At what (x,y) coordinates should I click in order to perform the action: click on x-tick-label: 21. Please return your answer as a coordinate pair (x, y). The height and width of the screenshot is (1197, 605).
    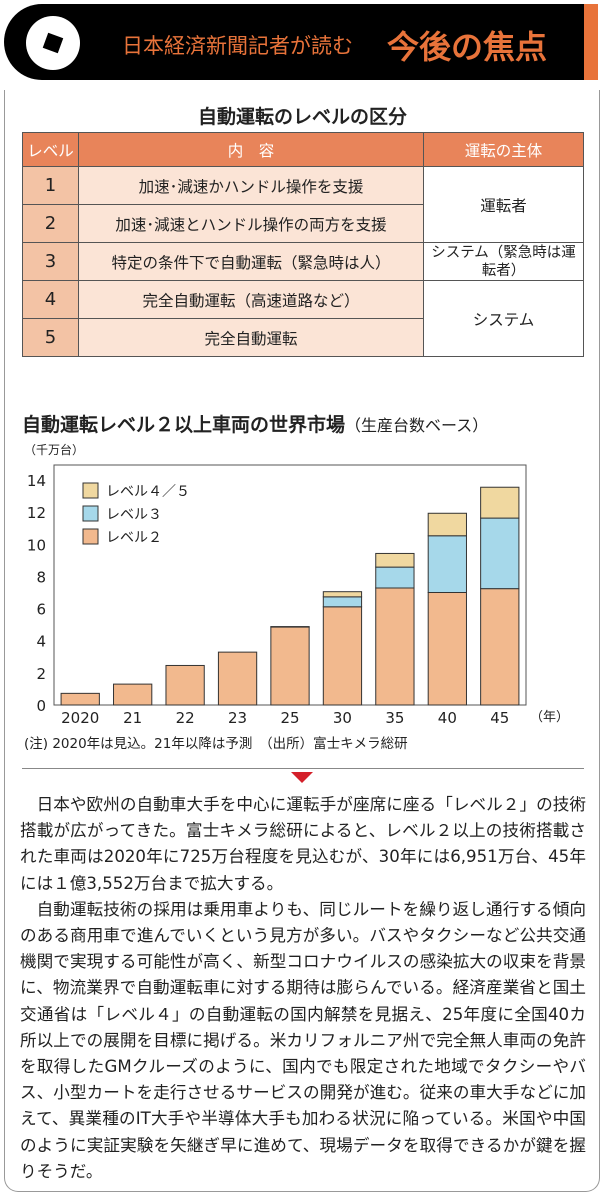
    Looking at the image, I should click on (132, 718).